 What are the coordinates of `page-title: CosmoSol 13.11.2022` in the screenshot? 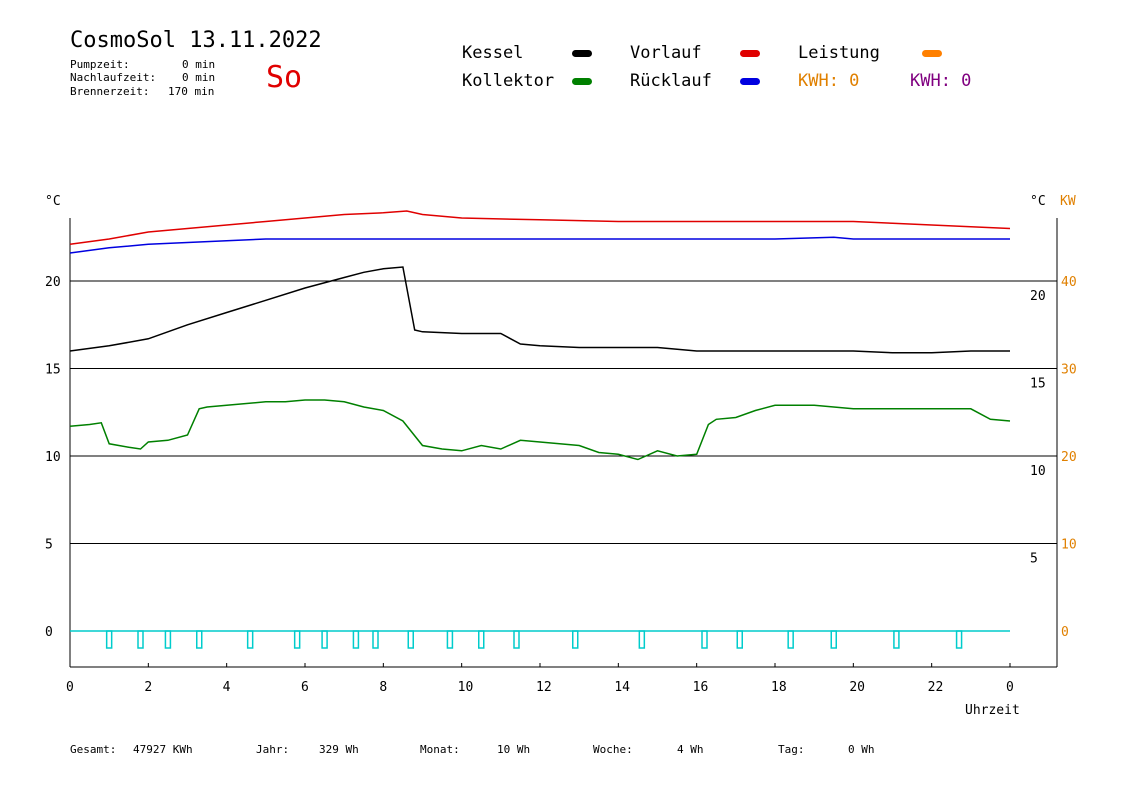 It's located at (196, 40).